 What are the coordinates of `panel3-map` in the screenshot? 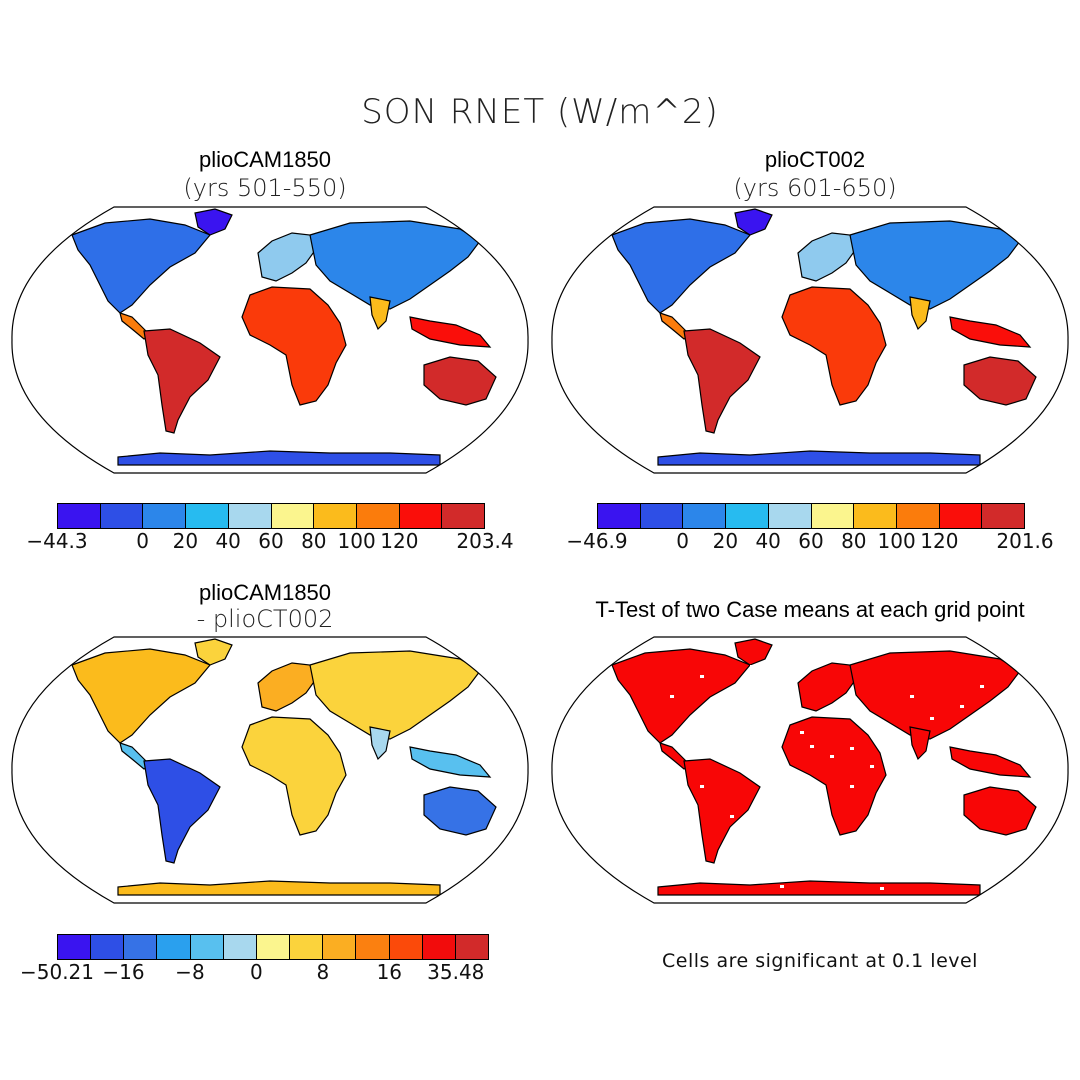 It's located at (270, 770).